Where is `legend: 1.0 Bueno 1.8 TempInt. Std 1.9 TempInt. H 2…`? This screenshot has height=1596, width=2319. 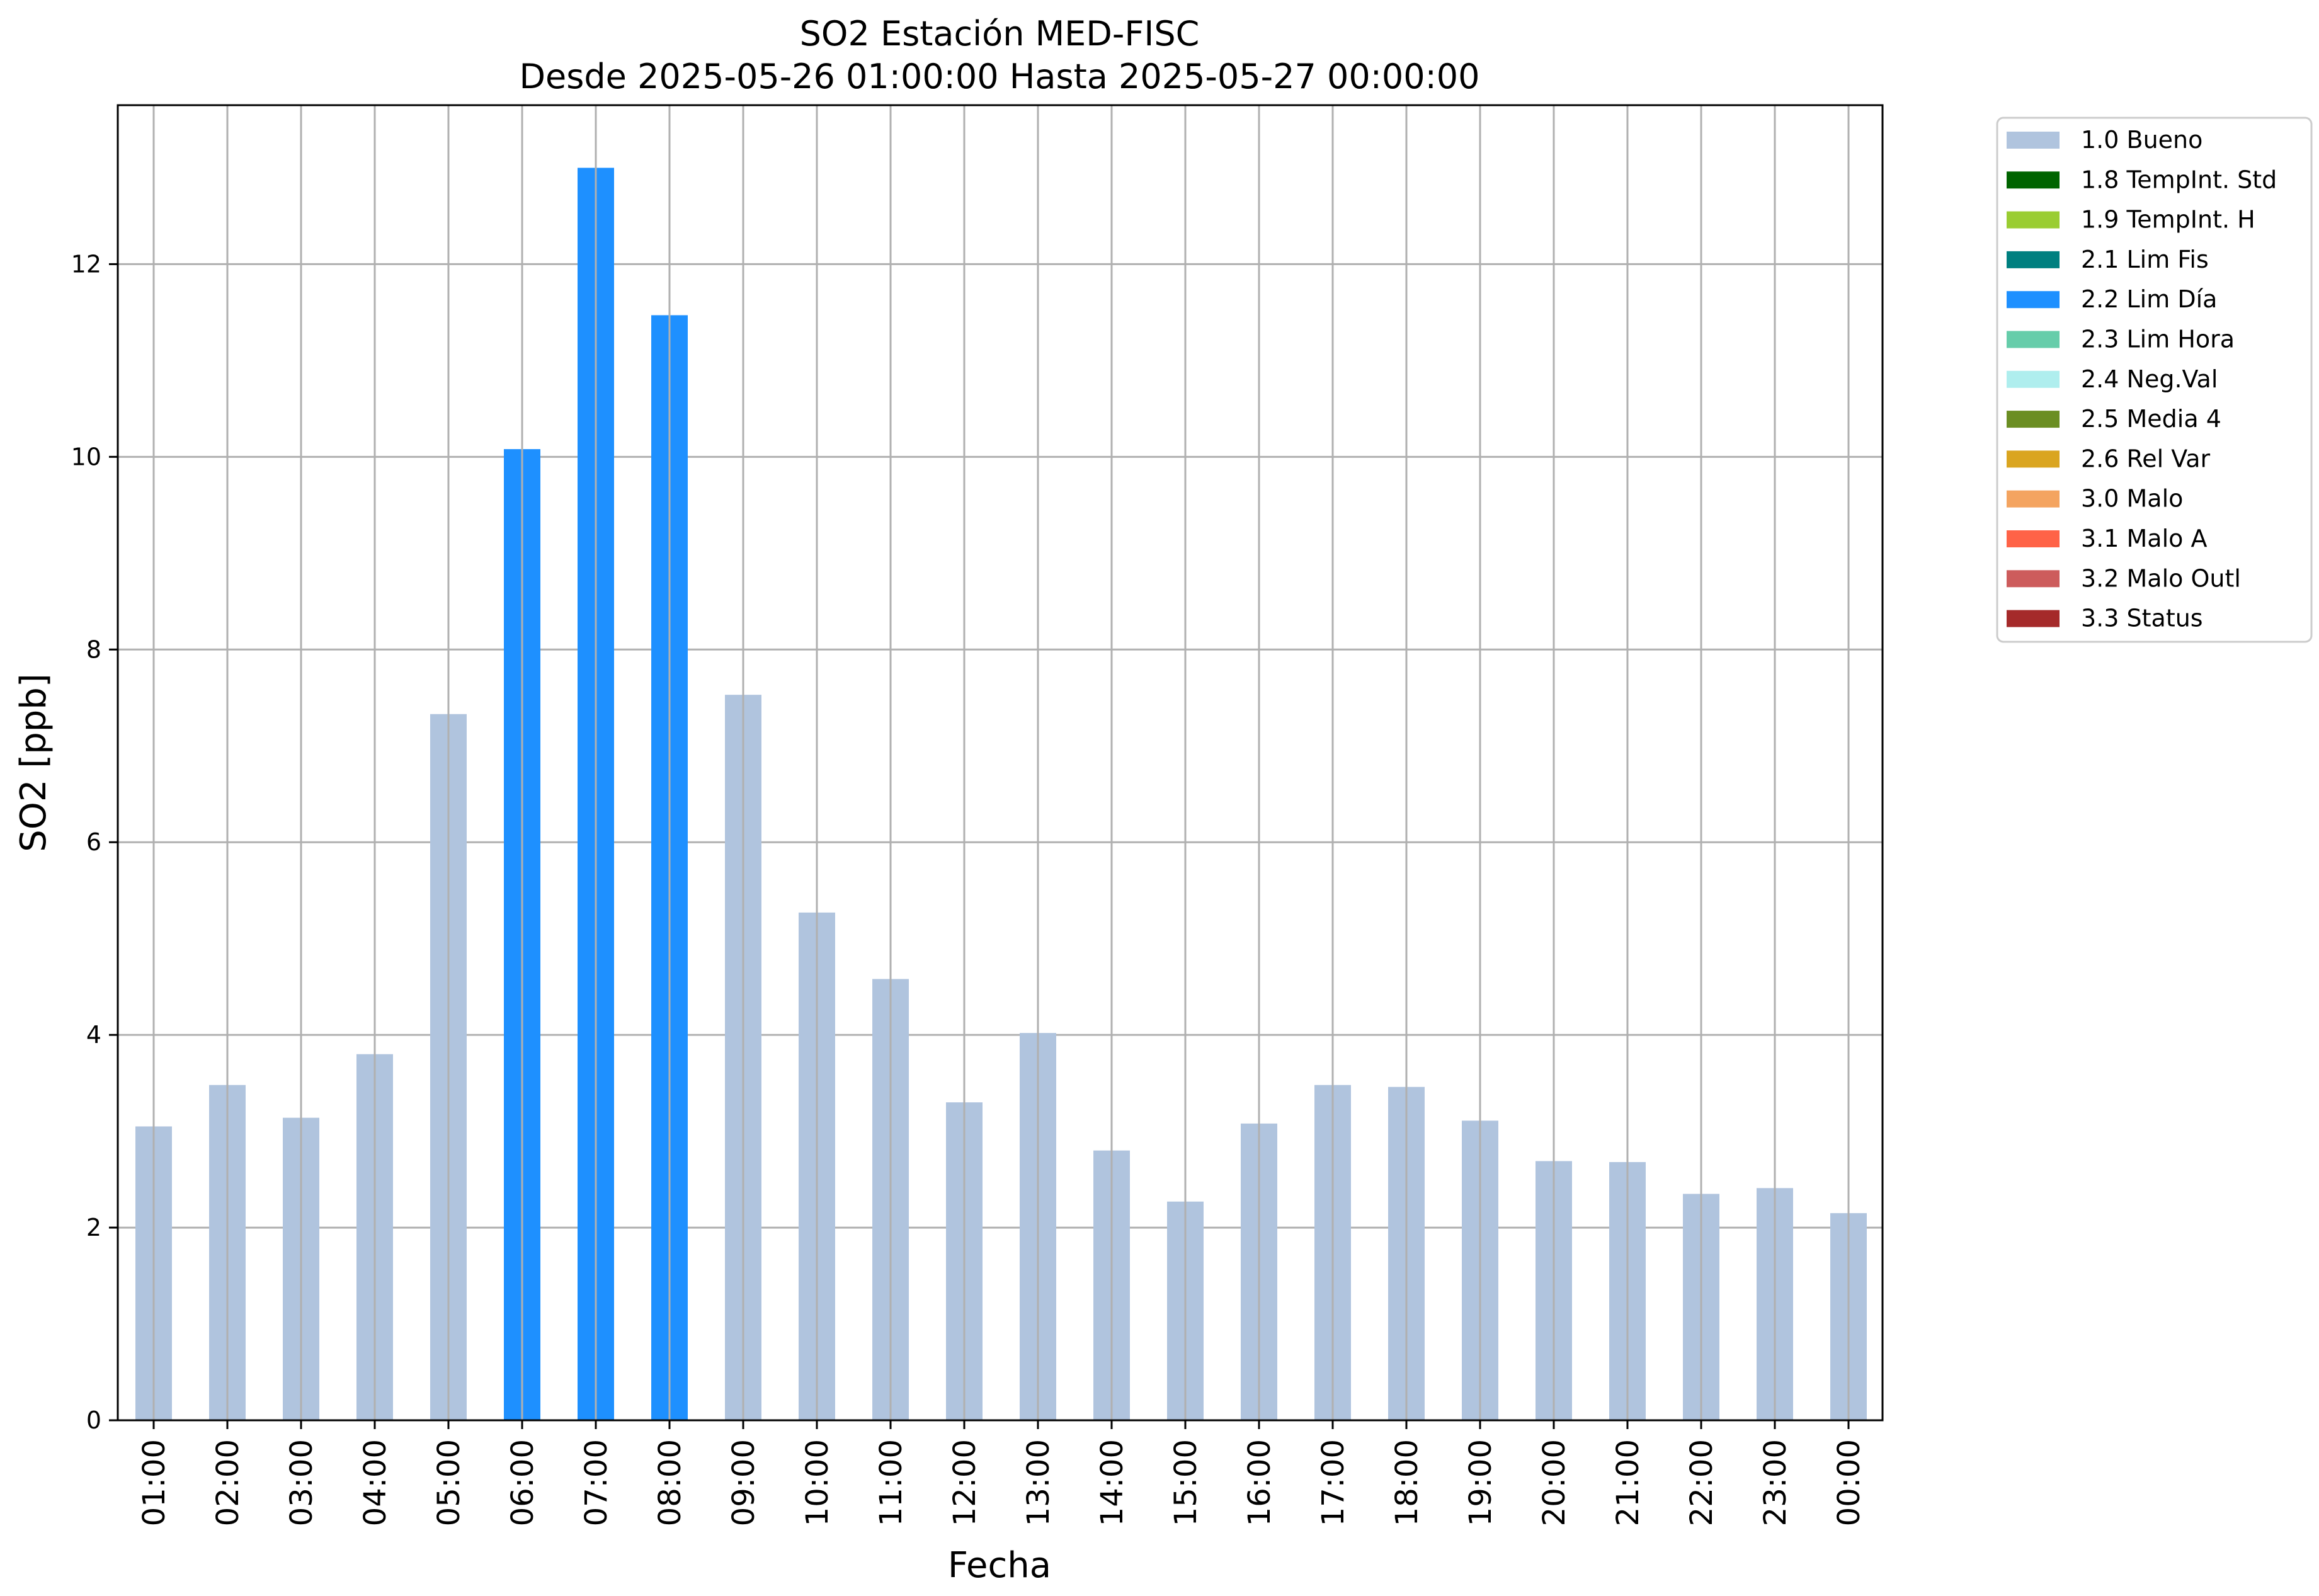
legend: 1.0 Bueno 1.8 TempInt. Std 1.9 TempInt. H 2… is located at coordinates (2154, 380).